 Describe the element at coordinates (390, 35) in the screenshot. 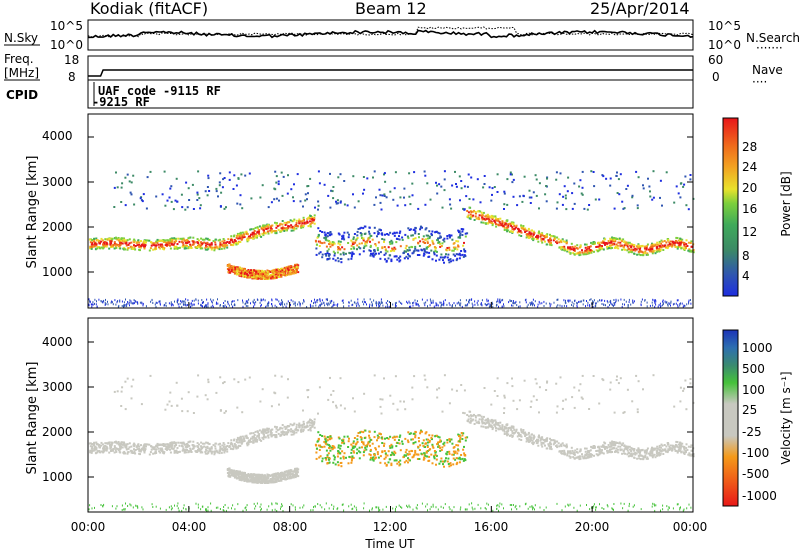

I see `nsky-panel-frame` at that location.